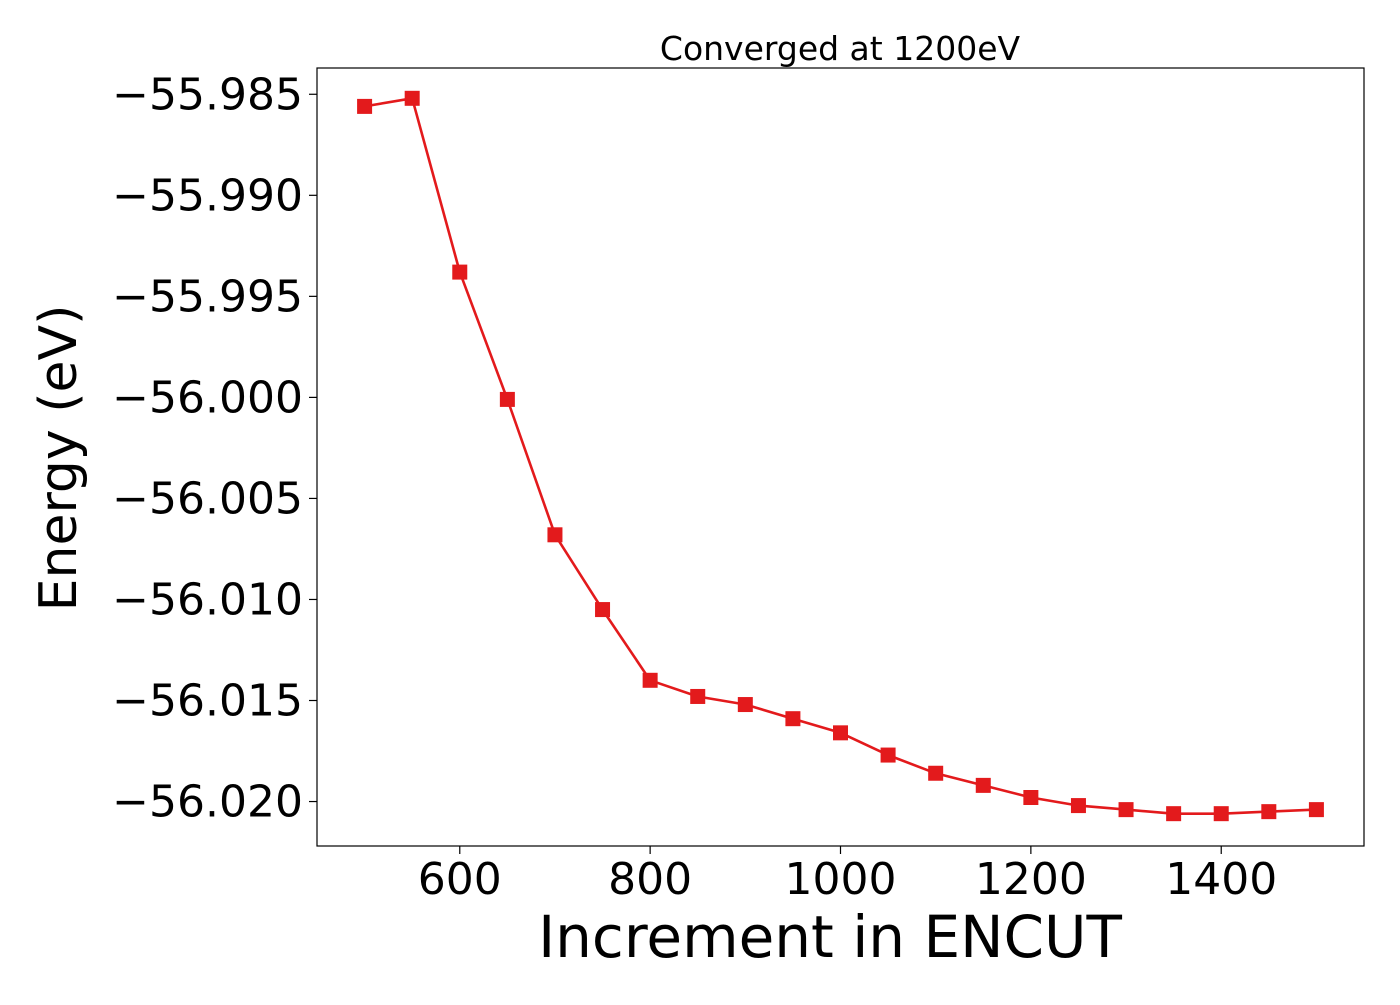 The height and width of the screenshot is (1005, 1400). I want to click on x-axis-ticks: 600 800 1000 1200 1400, so click(847, 875).